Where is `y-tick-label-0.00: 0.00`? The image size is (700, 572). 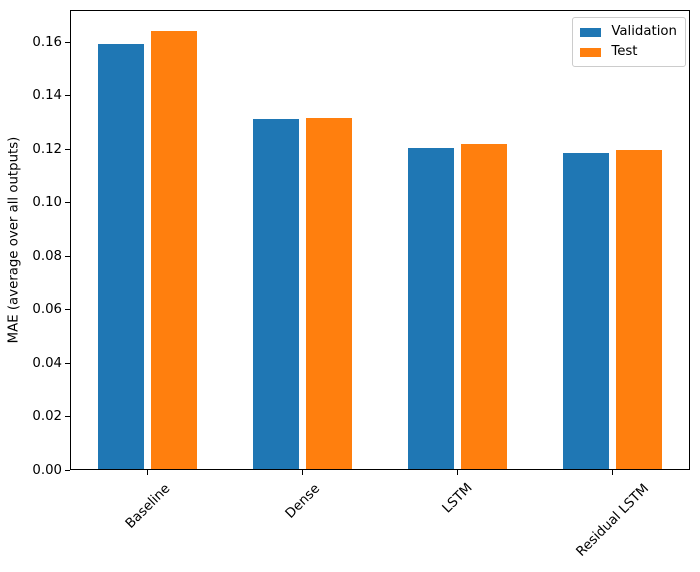
y-tick-label-0.00: 0.00 is located at coordinates (47, 470).